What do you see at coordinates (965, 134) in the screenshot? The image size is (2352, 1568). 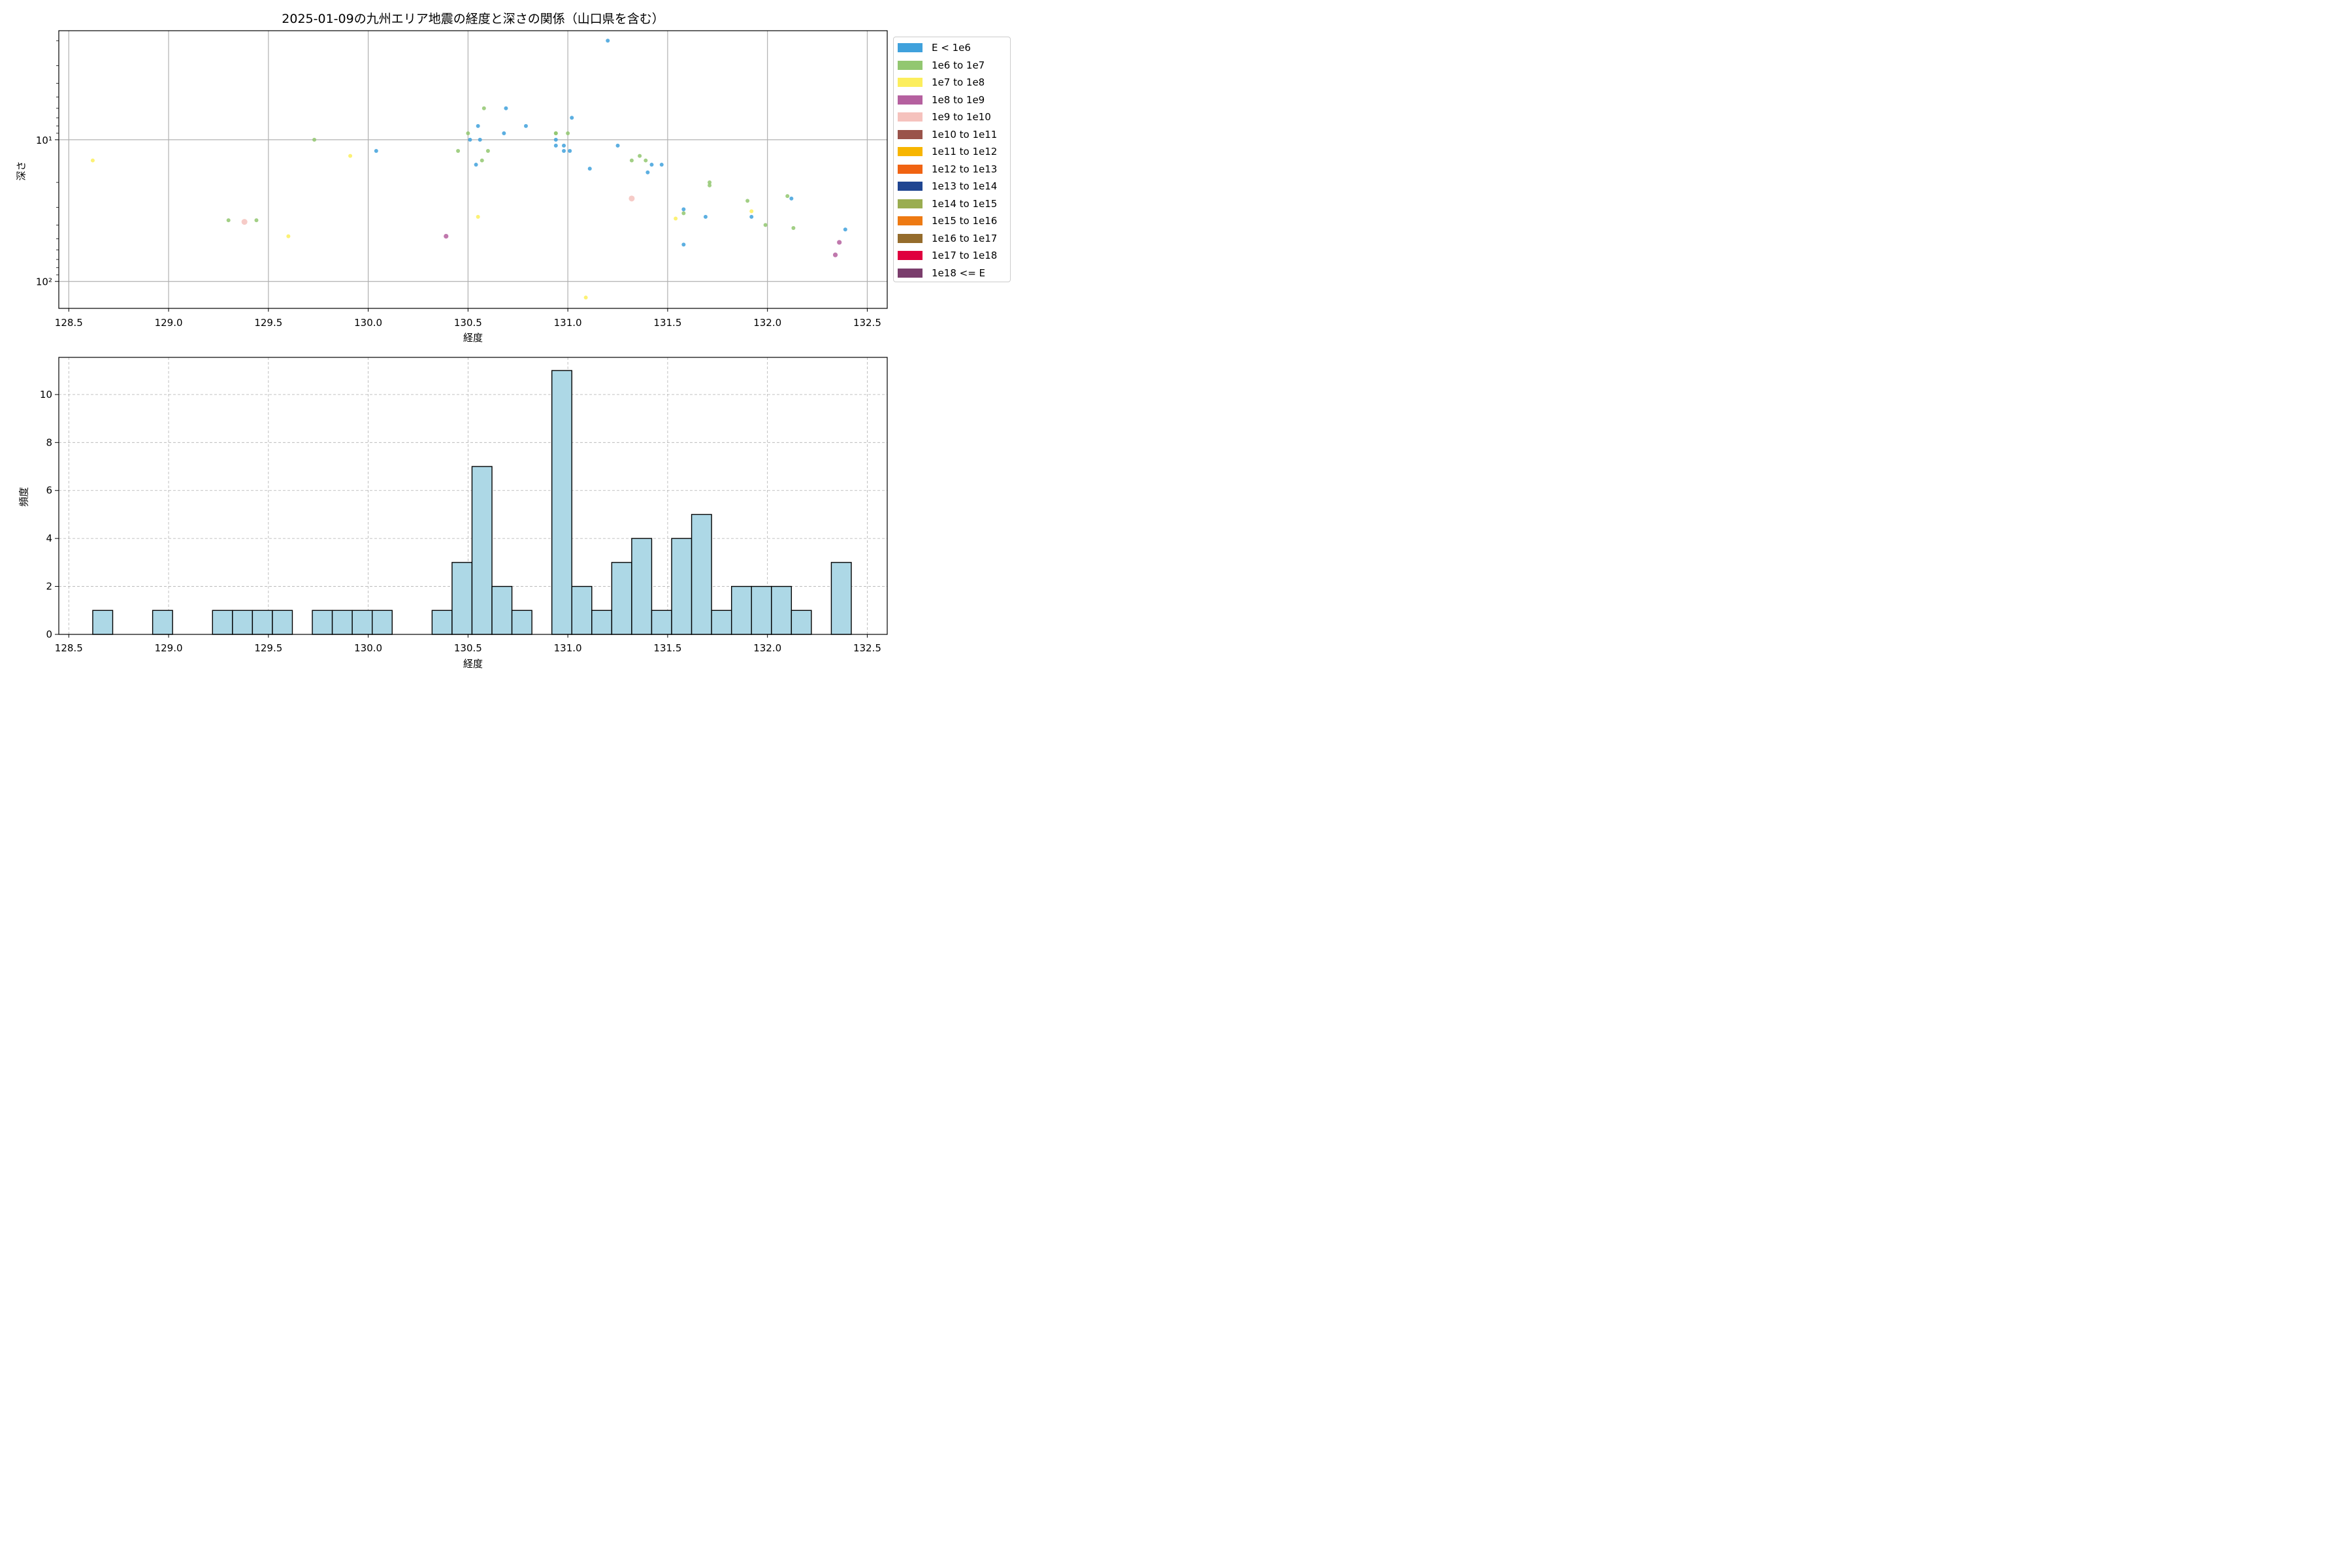 I see `legend-label: 1e10 to 1e11` at bounding box center [965, 134].